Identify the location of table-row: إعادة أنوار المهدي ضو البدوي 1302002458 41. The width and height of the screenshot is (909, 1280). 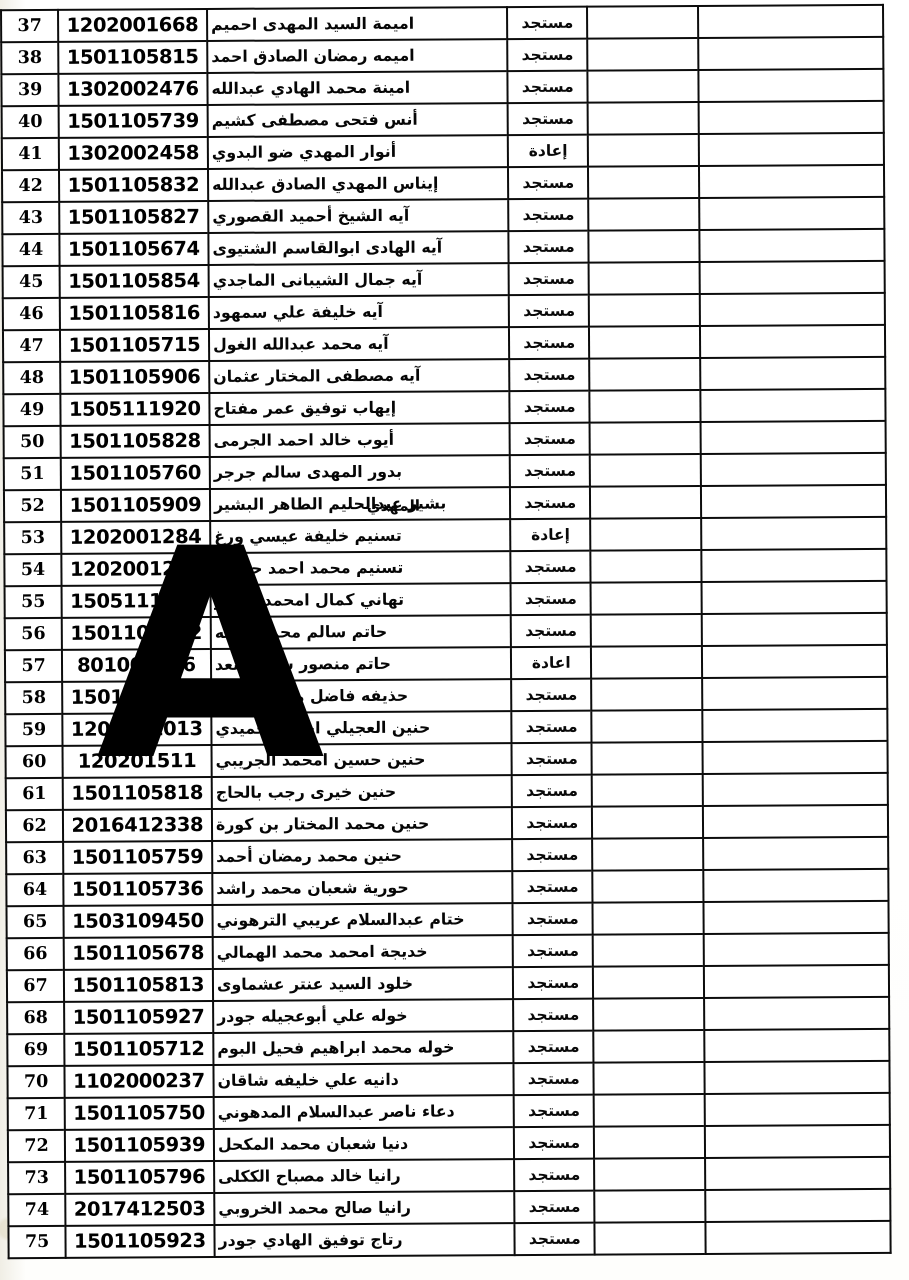
(442, 151).